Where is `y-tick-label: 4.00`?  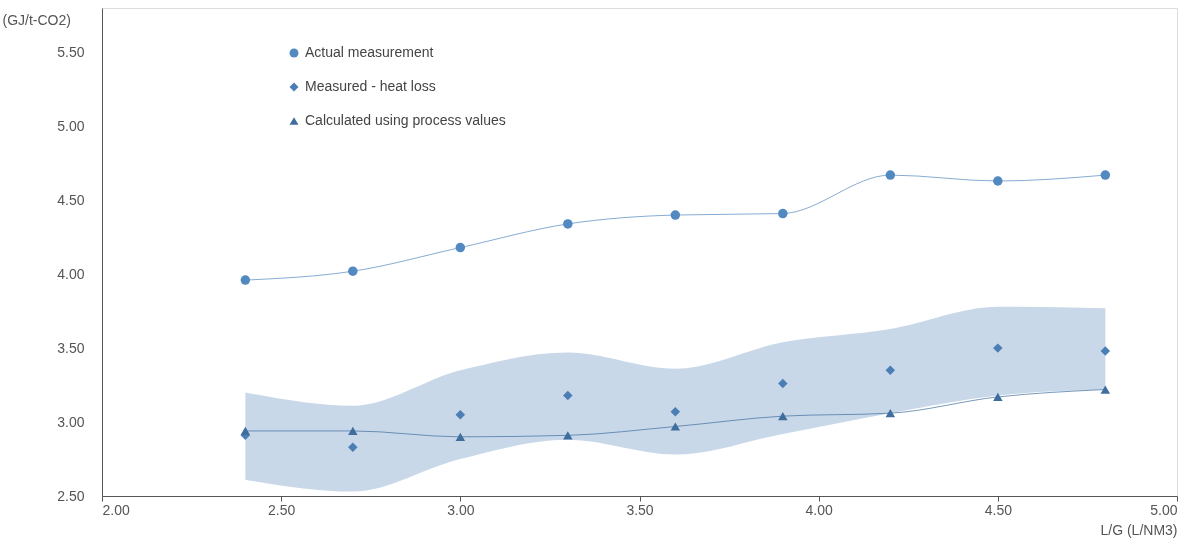 y-tick-label: 4.00 is located at coordinates (71, 273).